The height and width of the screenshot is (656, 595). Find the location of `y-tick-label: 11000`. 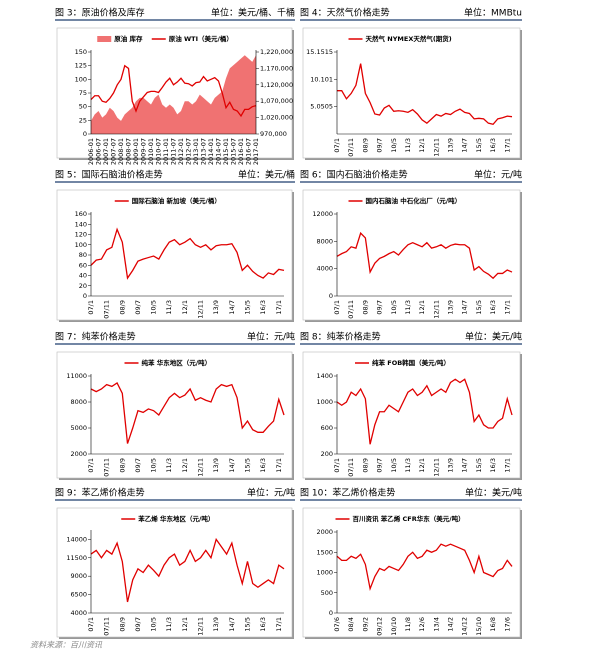

y-tick-label: 11000 is located at coordinates (76, 376).